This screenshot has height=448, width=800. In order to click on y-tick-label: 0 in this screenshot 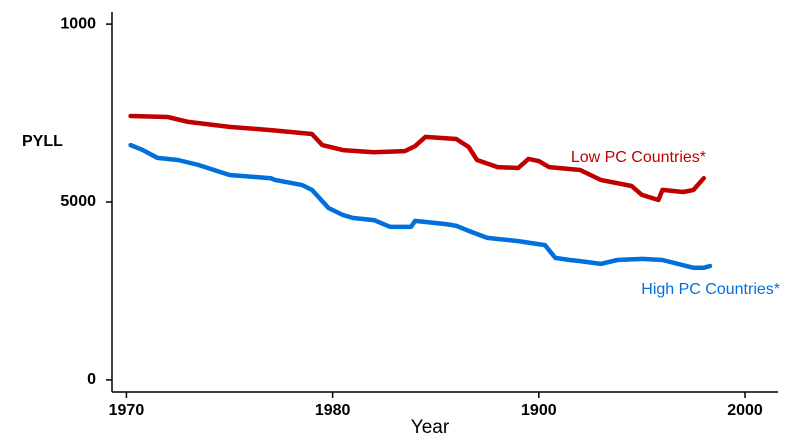, I will do `click(91, 379)`.